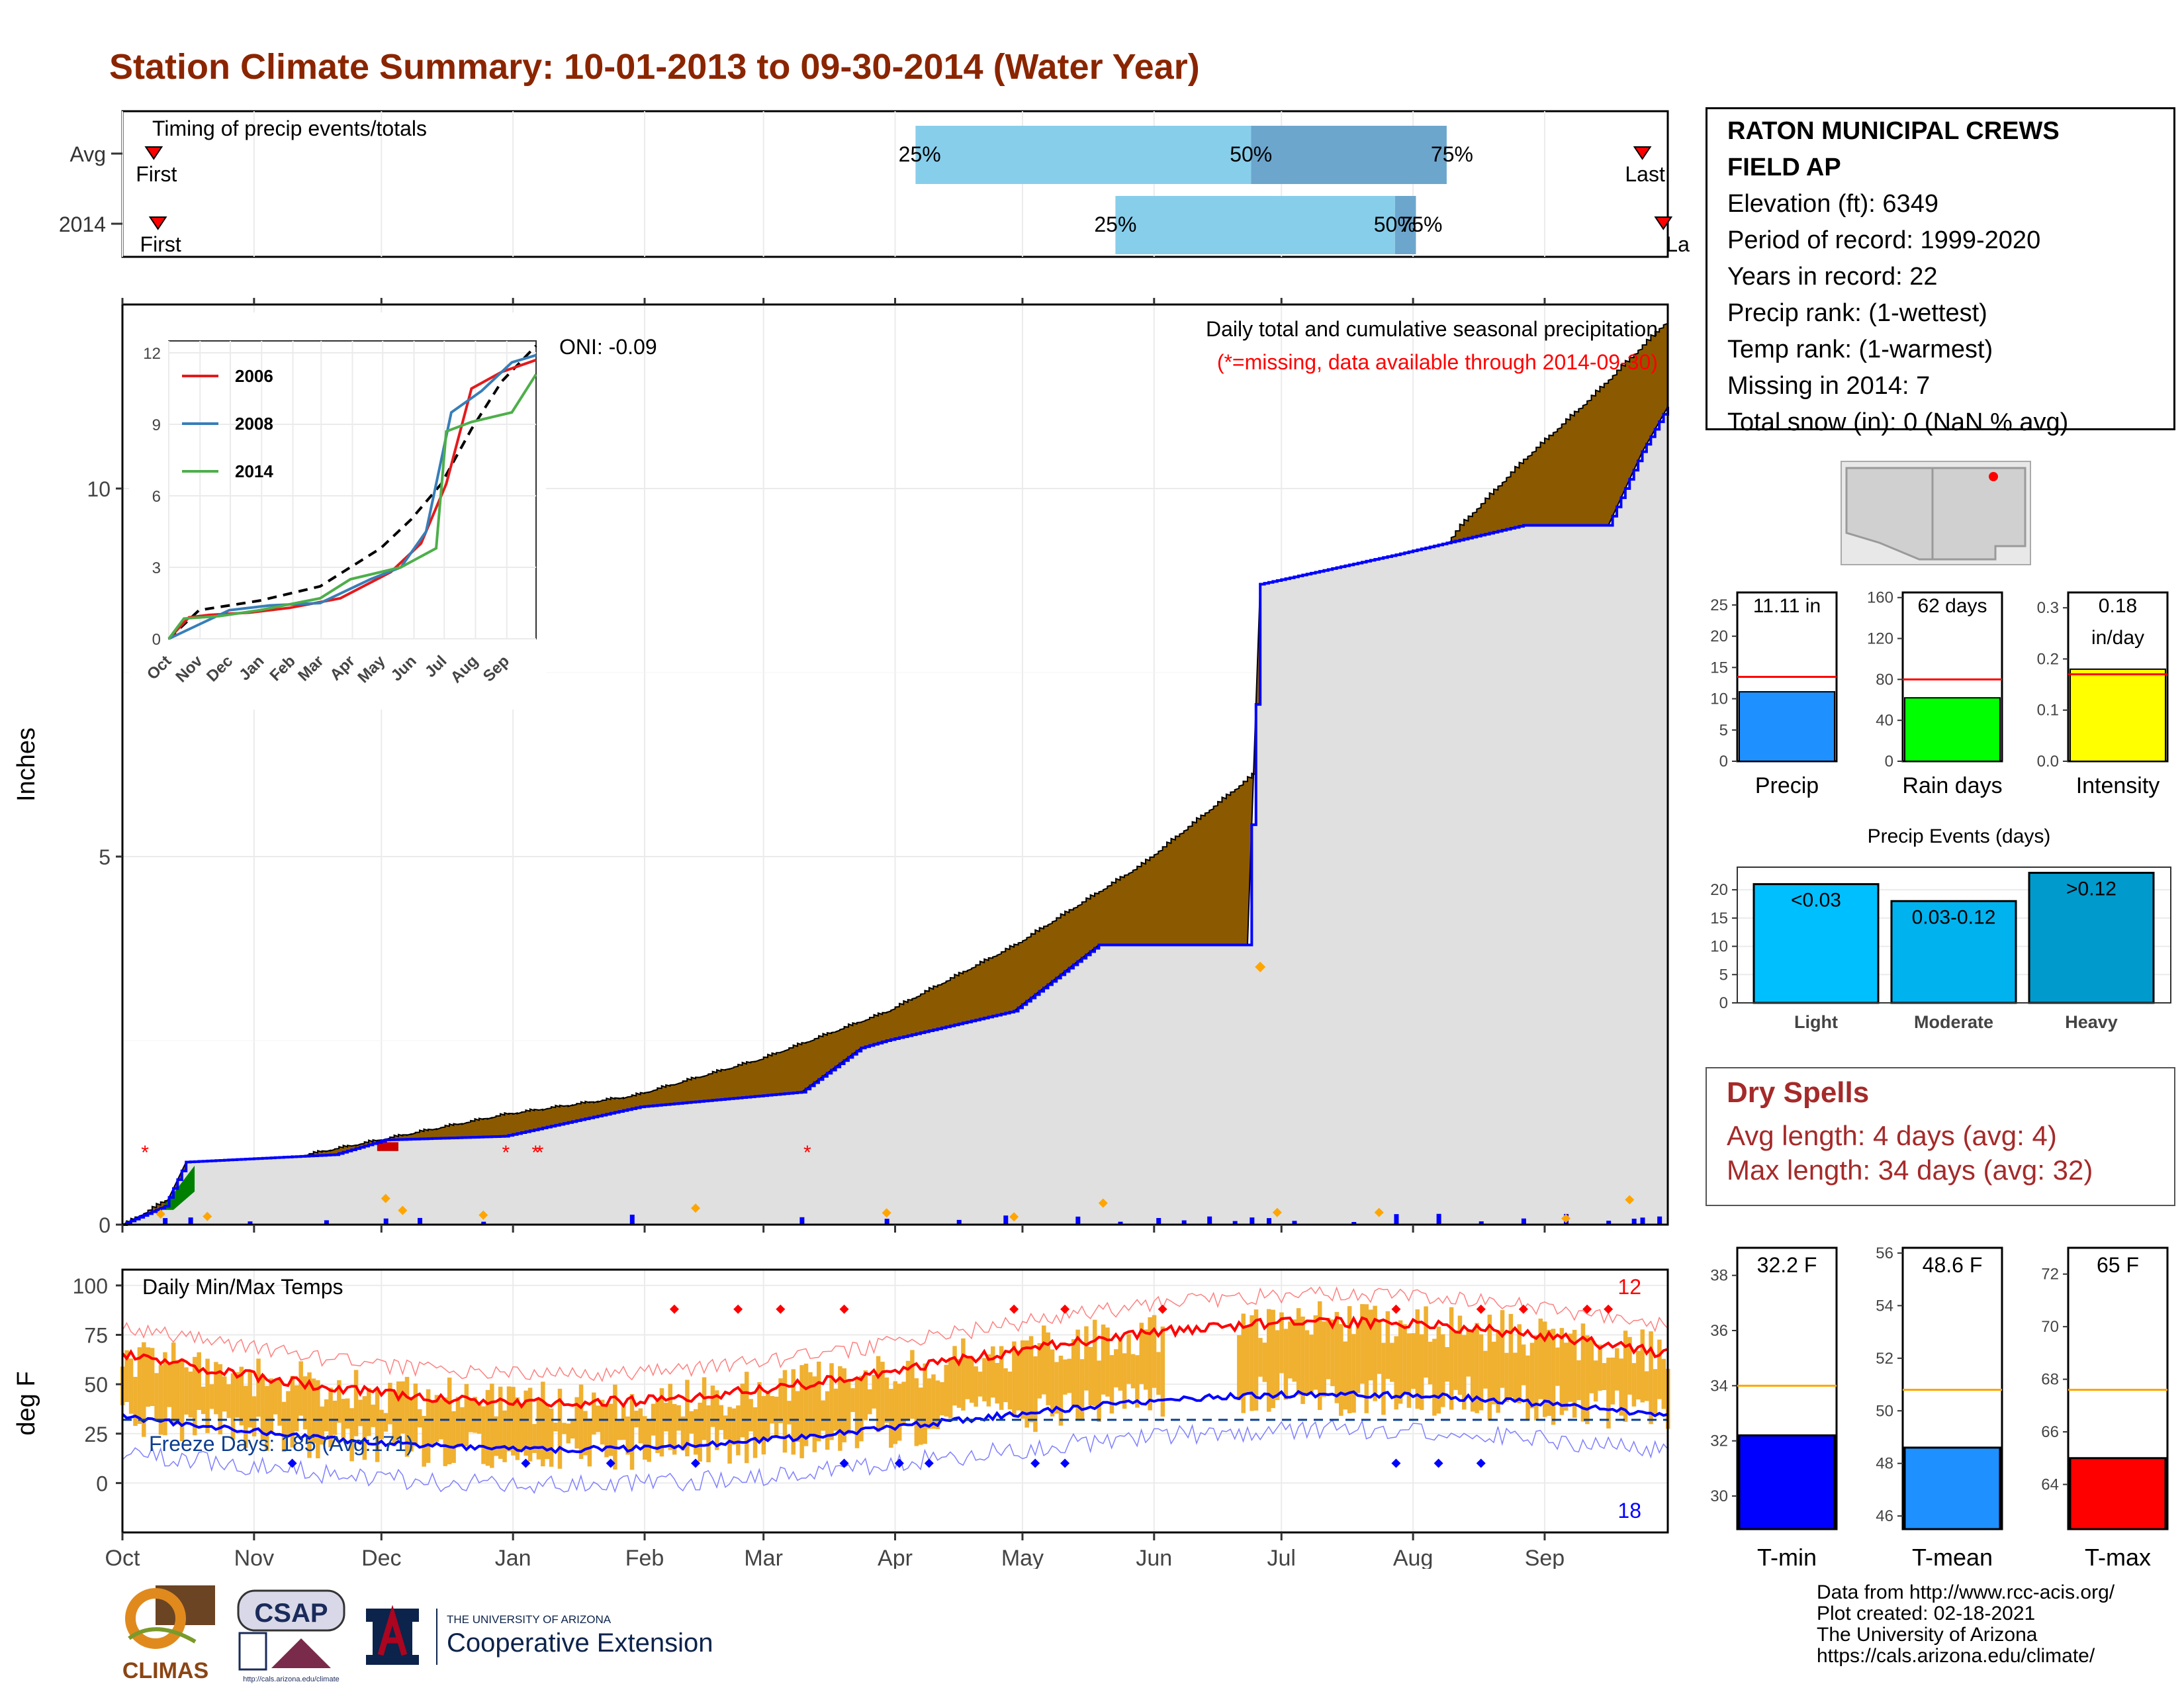  Describe the element at coordinates (168, 1634) in the screenshot. I see `climas-logo: CLIMAS` at that location.